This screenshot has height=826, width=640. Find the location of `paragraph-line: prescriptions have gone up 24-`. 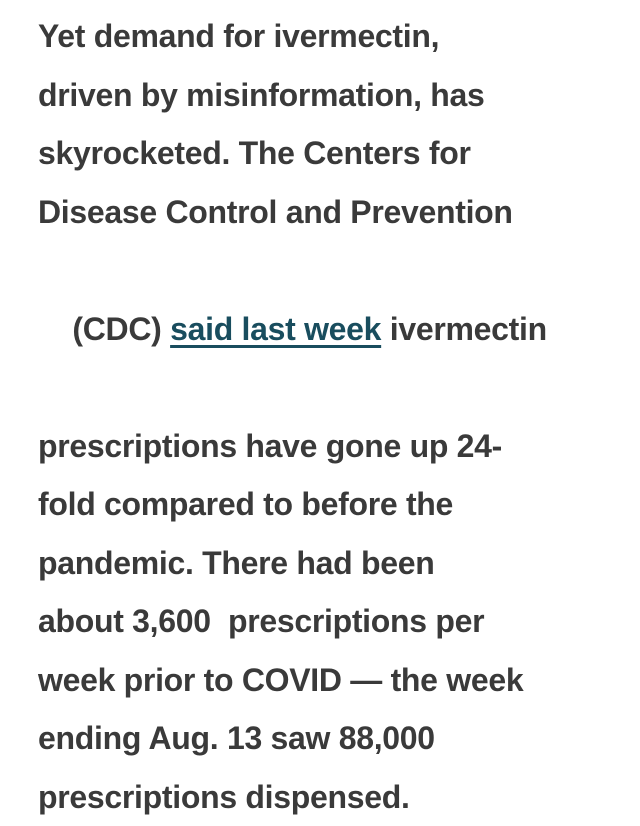

paragraph-line: prescriptions have gone up 24- is located at coordinates (327, 446).